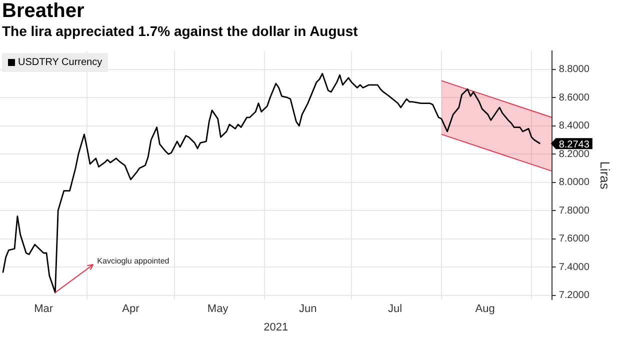 Image resolution: width=620 pixels, height=348 pixels. I want to click on y-tick-label: 7.2000, so click(574, 296).